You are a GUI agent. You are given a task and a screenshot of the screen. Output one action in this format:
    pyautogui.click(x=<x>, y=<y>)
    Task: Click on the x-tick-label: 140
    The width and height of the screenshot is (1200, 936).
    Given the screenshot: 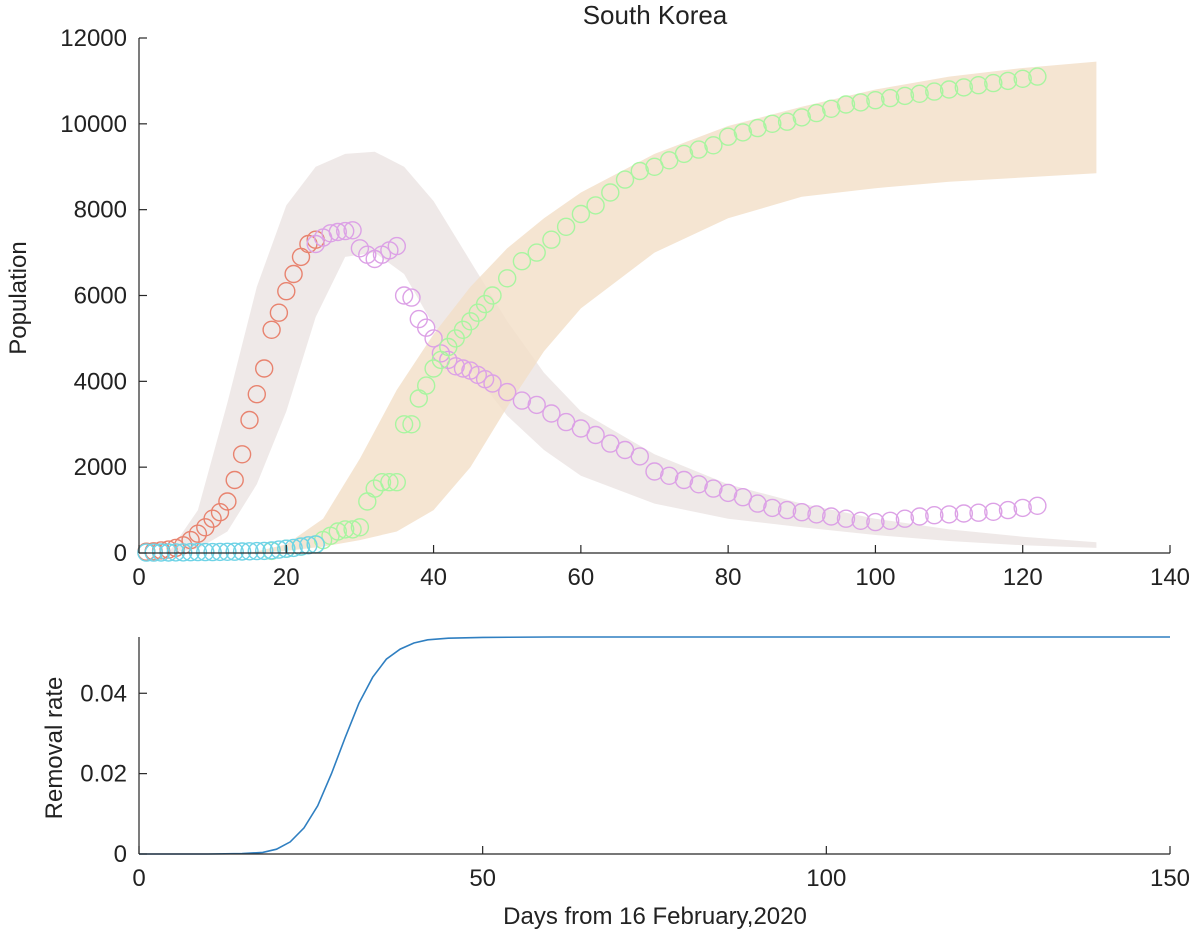 What is the action you would take?
    pyautogui.click(x=1170, y=577)
    